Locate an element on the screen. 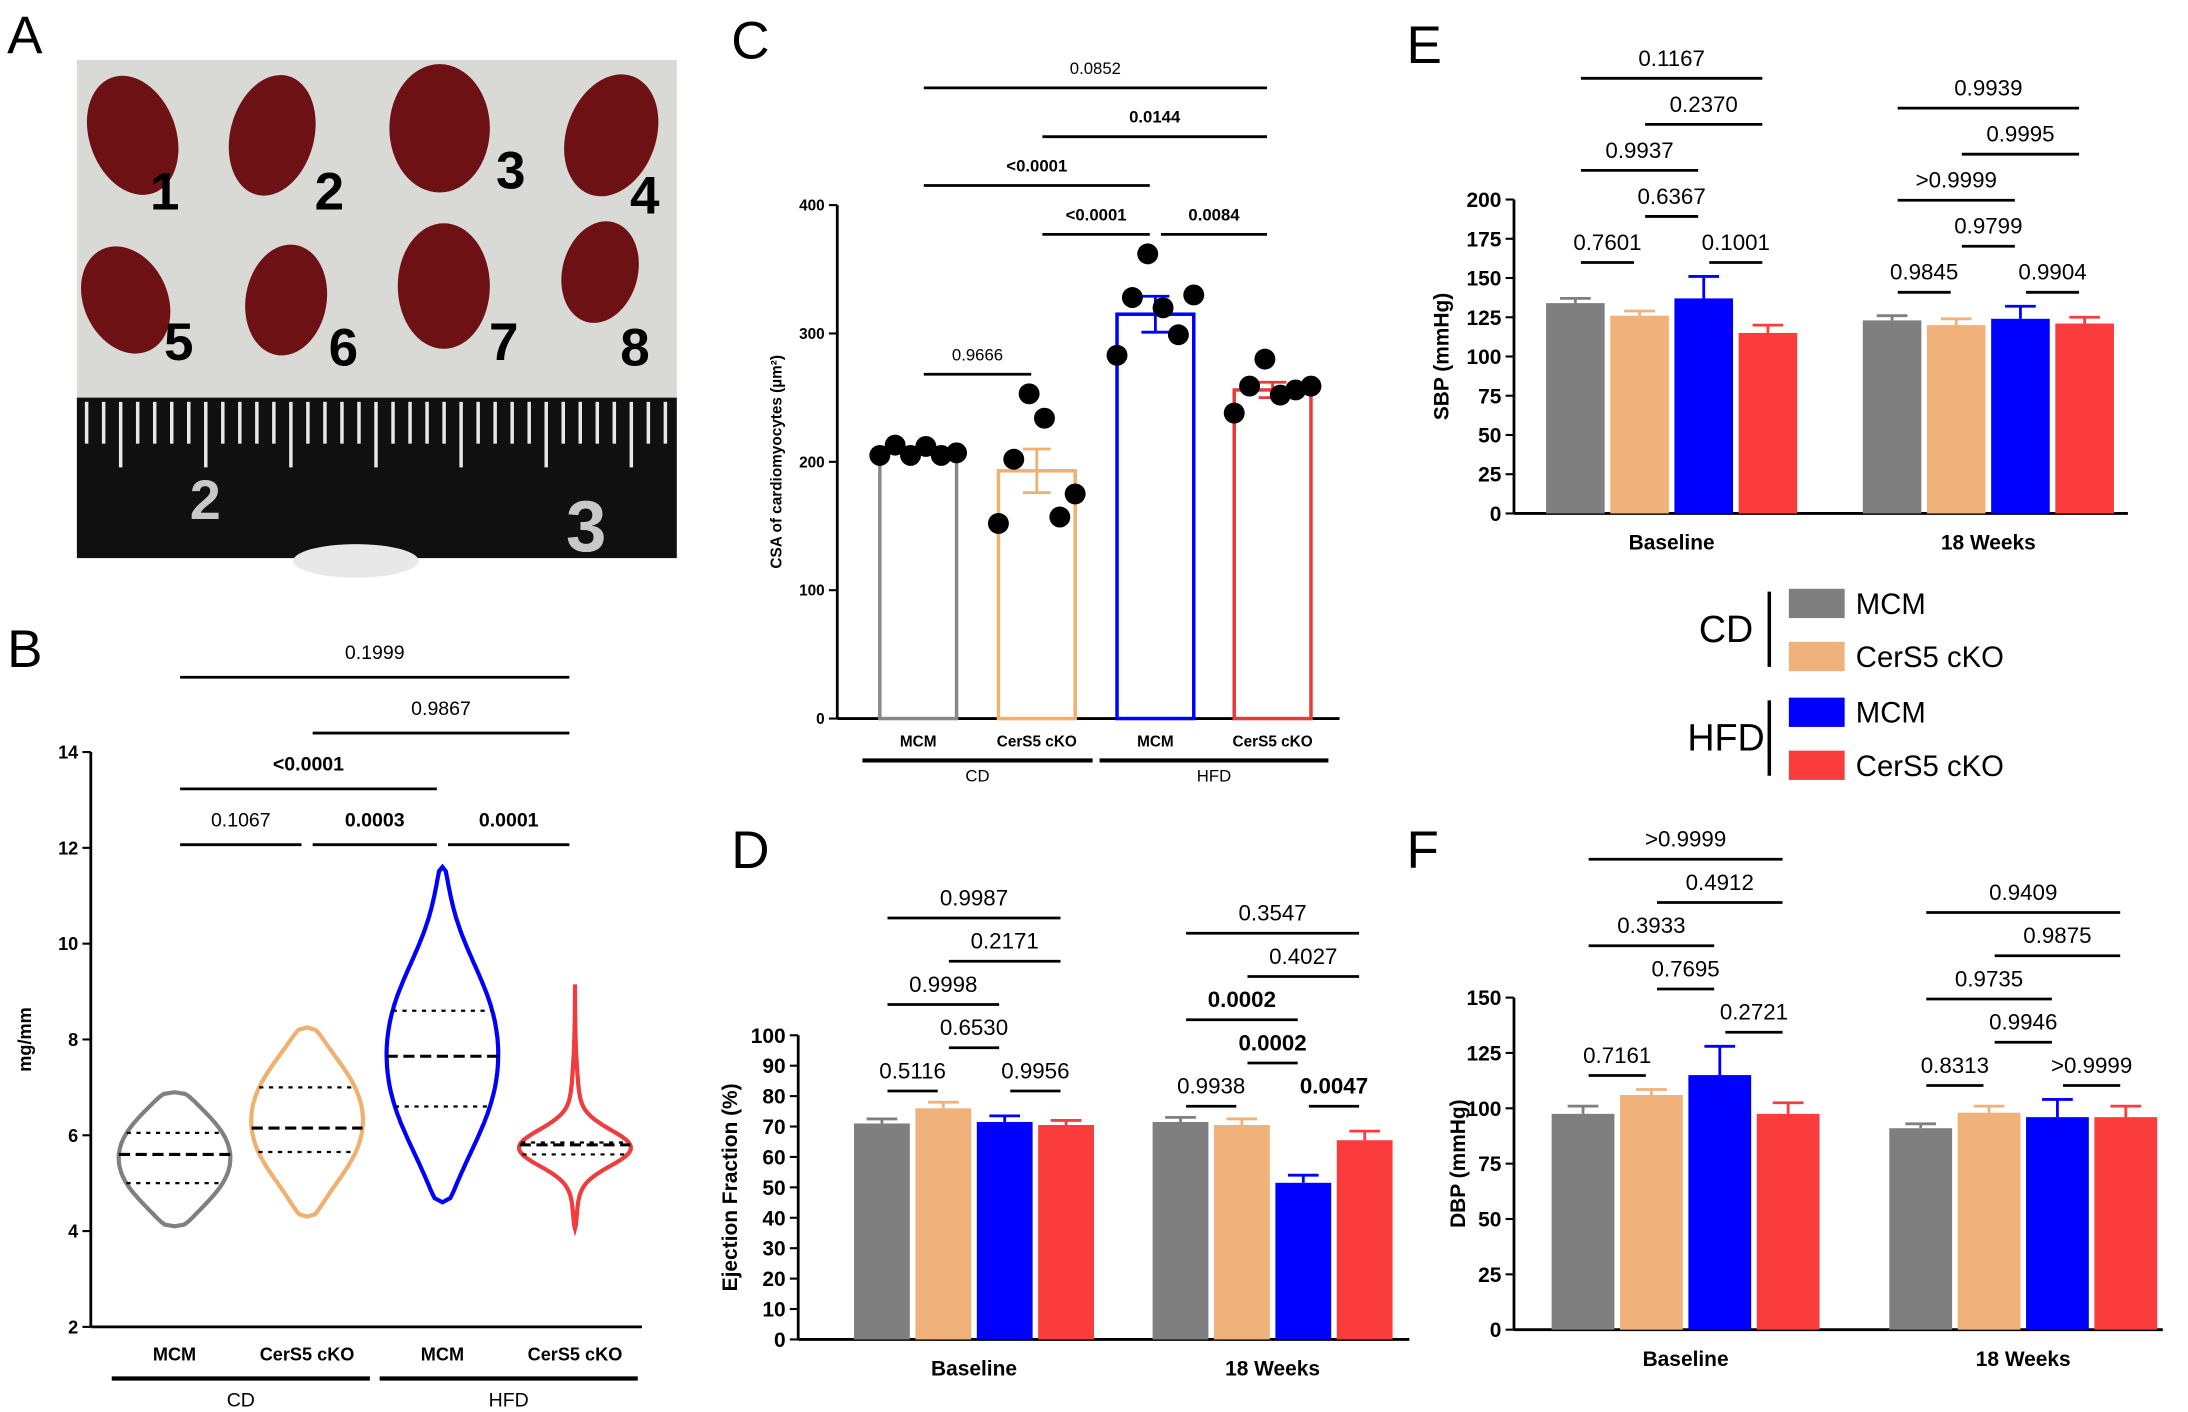 This screenshot has height=1412, width=2188. heart-number: 6 is located at coordinates (343, 348).